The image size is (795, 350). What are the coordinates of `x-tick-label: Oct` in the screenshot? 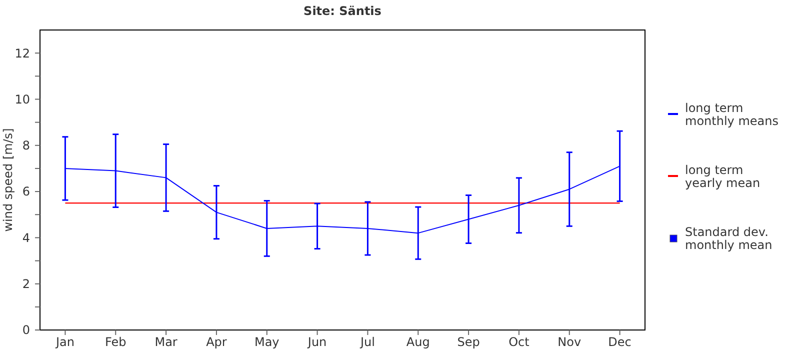 It's located at (519, 342).